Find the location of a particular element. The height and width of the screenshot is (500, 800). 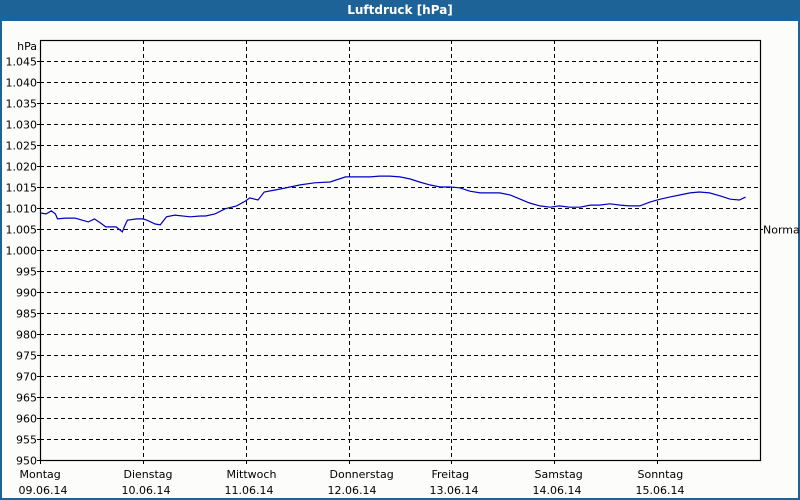

x-tick-day-label: Freitag is located at coordinates (451, 474).